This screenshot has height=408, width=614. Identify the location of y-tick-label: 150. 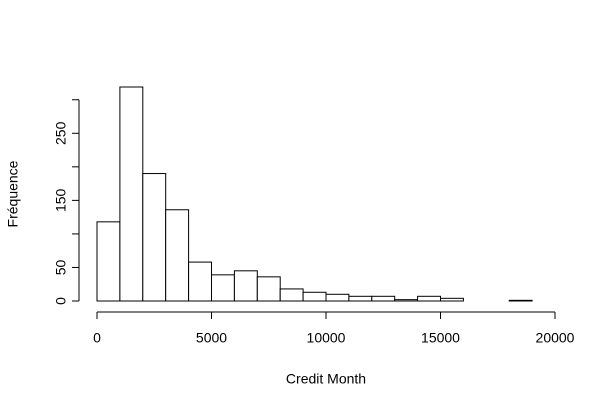
(61, 200).